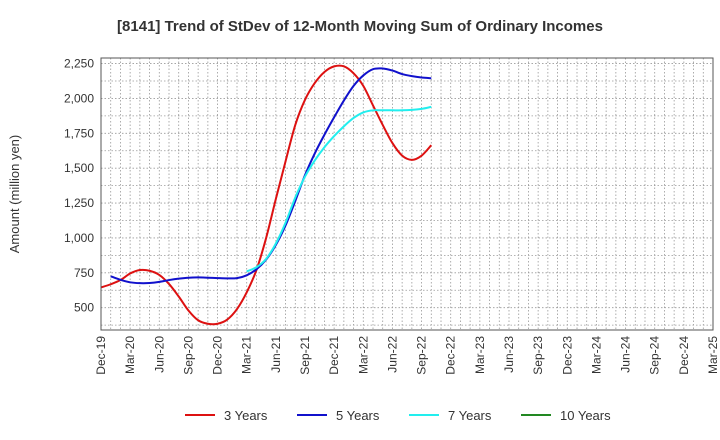  I want to click on x-tick-label: Mar-23, so click(480, 355).